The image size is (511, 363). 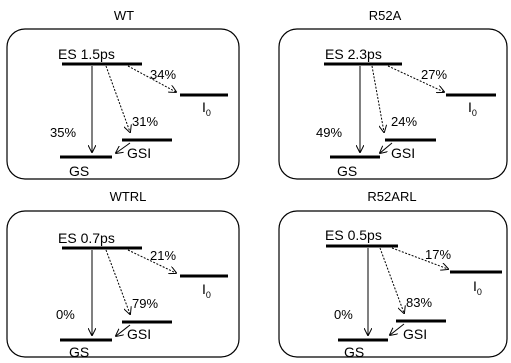 What do you see at coordinates (438, 254) in the screenshot?
I see `pct-to-i0: 17%` at bounding box center [438, 254].